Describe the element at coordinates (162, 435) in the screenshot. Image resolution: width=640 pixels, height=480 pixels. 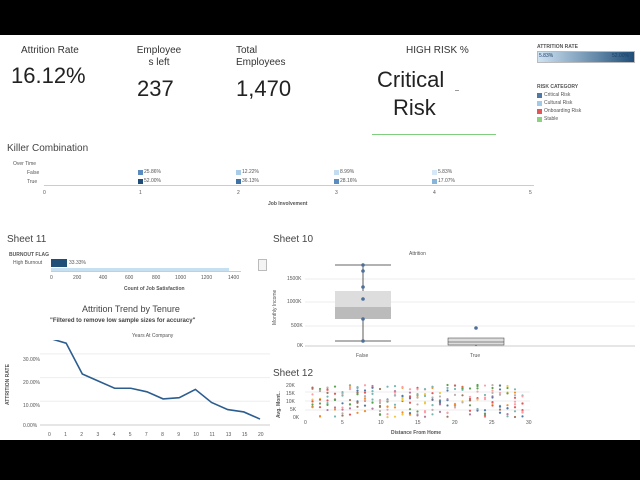
I see `trend-xtick: 8` at that location.